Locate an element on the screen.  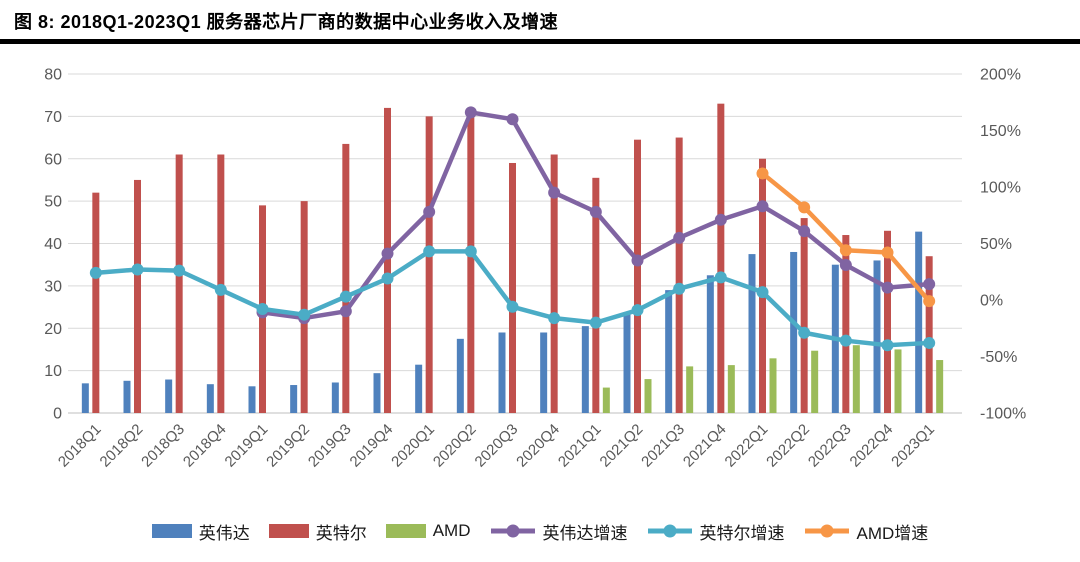
intel-bar-2018Q1 is located at coordinates (96, 302).